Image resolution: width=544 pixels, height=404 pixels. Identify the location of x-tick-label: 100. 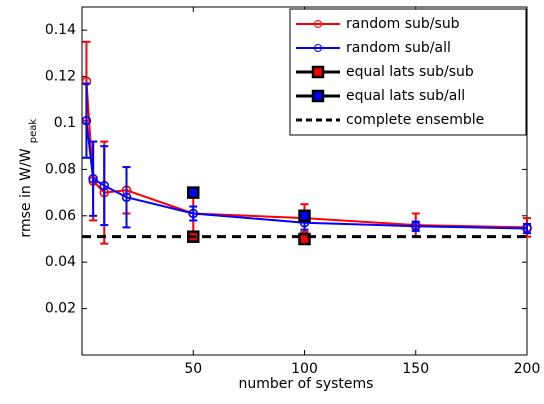
(304, 369).